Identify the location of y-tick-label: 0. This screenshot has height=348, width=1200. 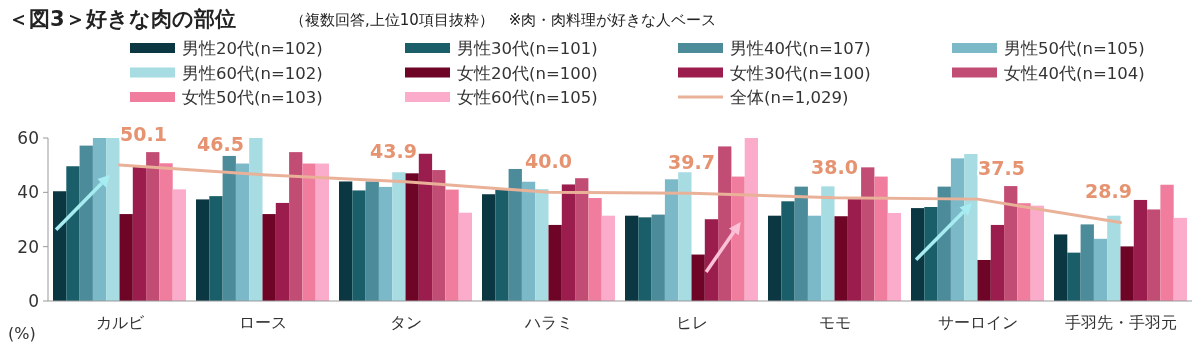
(33, 301).